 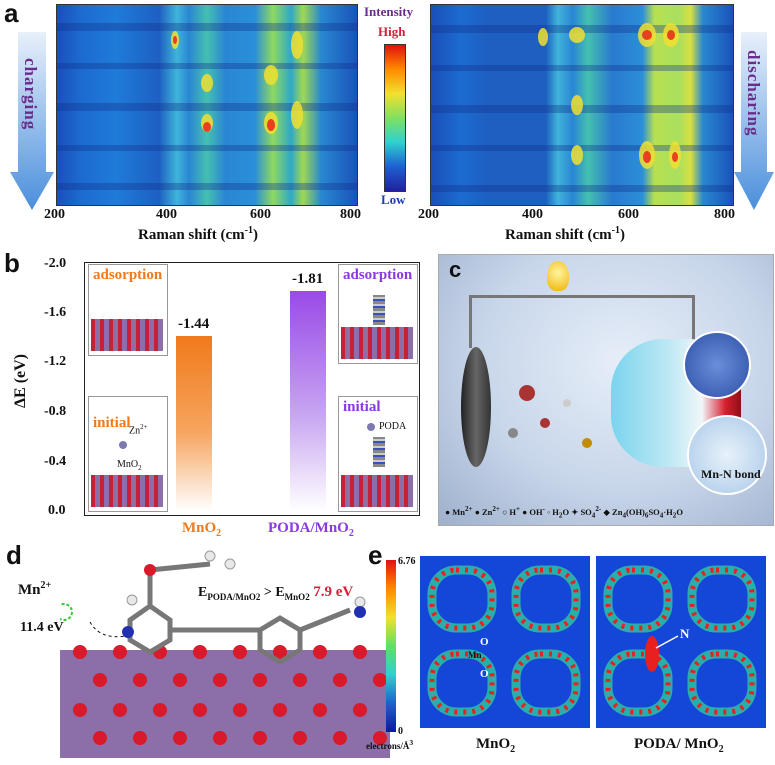 What do you see at coordinates (717, 365) in the screenshot?
I see `magnified-top-circle` at bounding box center [717, 365].